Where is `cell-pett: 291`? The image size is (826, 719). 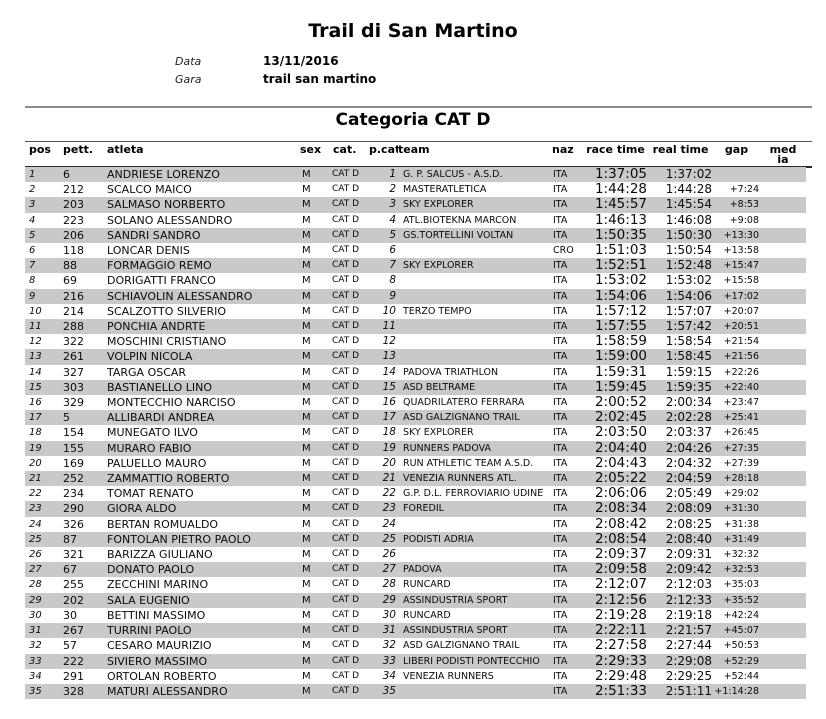
cell-pett: 291 is located at coordinates (73, 676).